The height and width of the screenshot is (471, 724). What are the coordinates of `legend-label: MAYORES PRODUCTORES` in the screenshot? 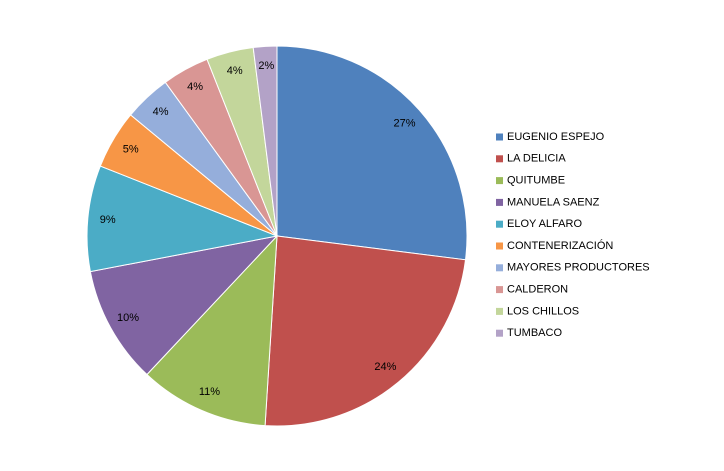 It's located at (578, 268).